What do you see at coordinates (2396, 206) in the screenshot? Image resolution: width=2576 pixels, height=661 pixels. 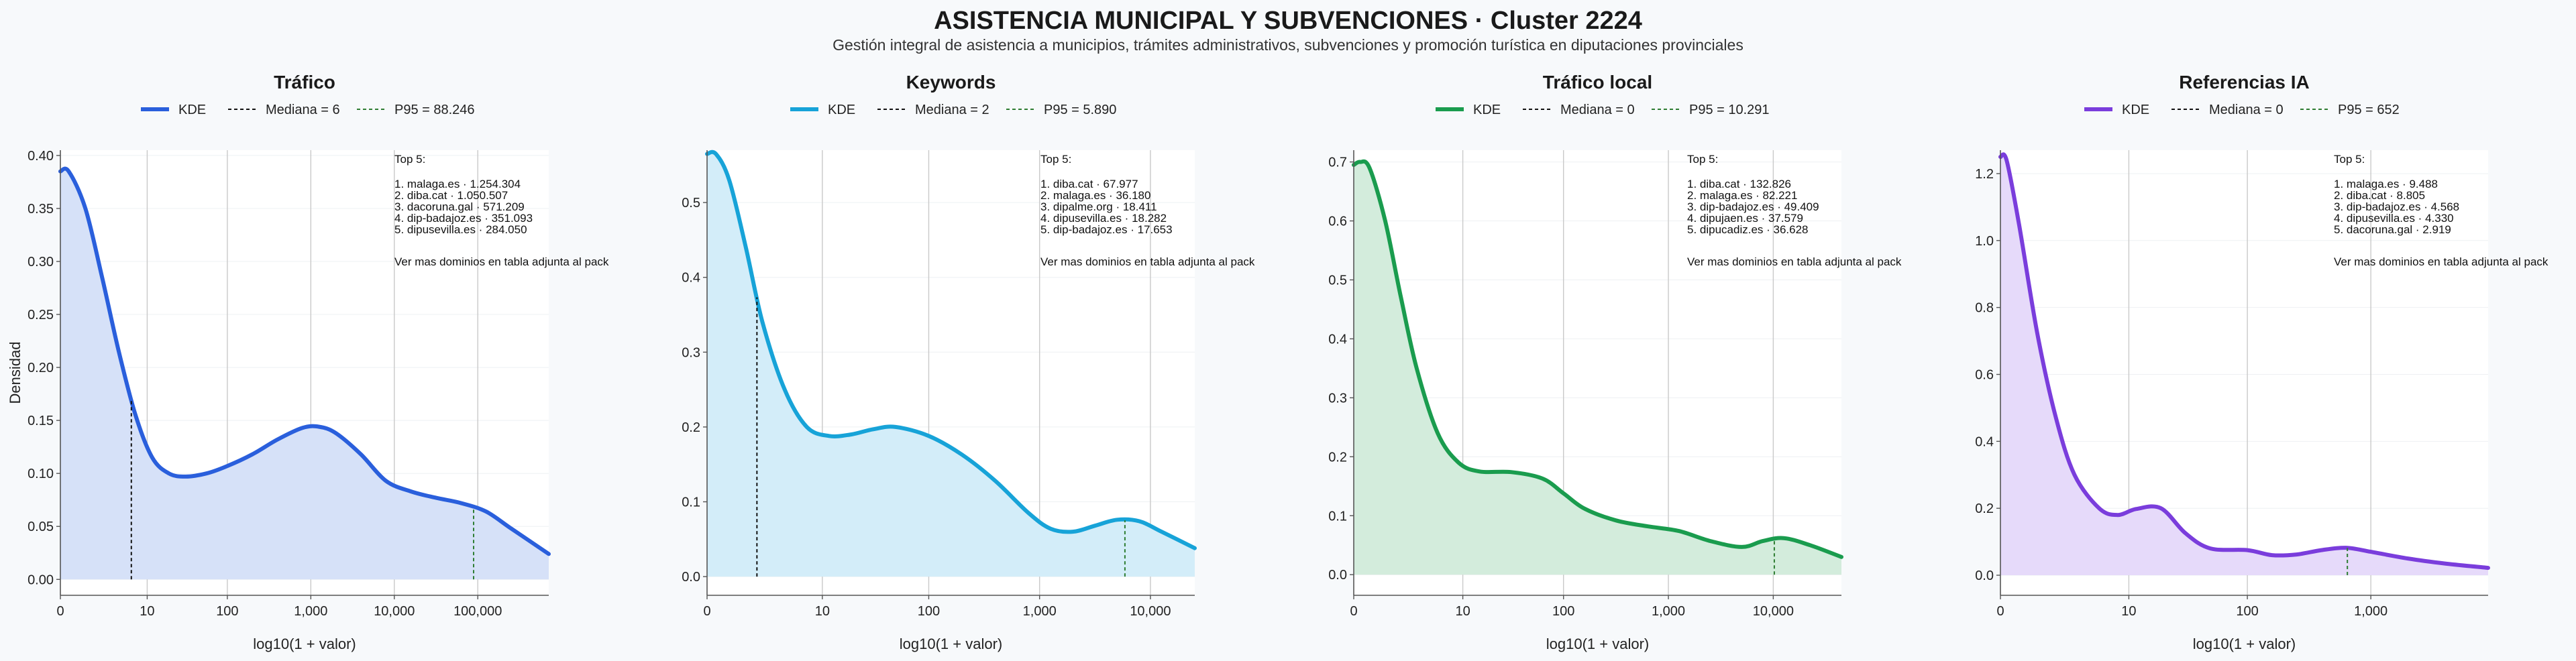 I see `top5-item: 3. dip-badajoz.es · 4.568` at bounding box center [2396, 206].